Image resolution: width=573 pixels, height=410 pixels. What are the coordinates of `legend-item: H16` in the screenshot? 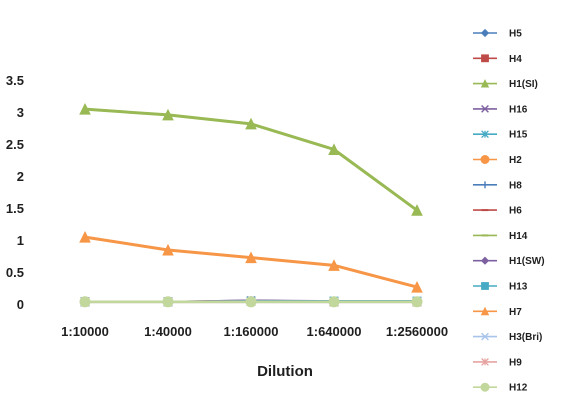 It's located at (500, 109).